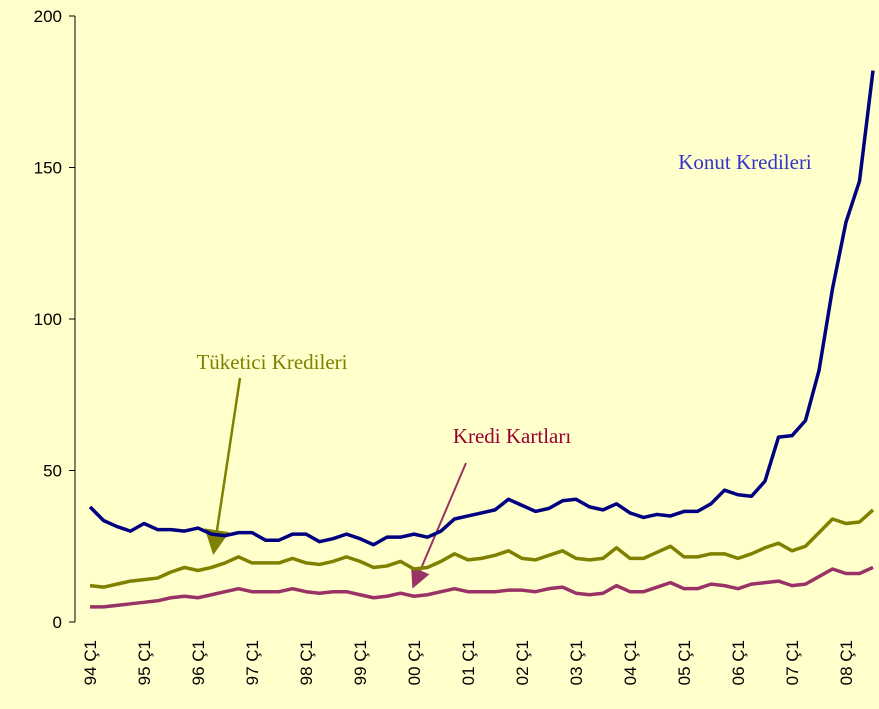 This screenshot has width=879, height=709. Describe the element at coordinates (48, 16) in the screenshot. I see `y-tick-label: 200` at that location.